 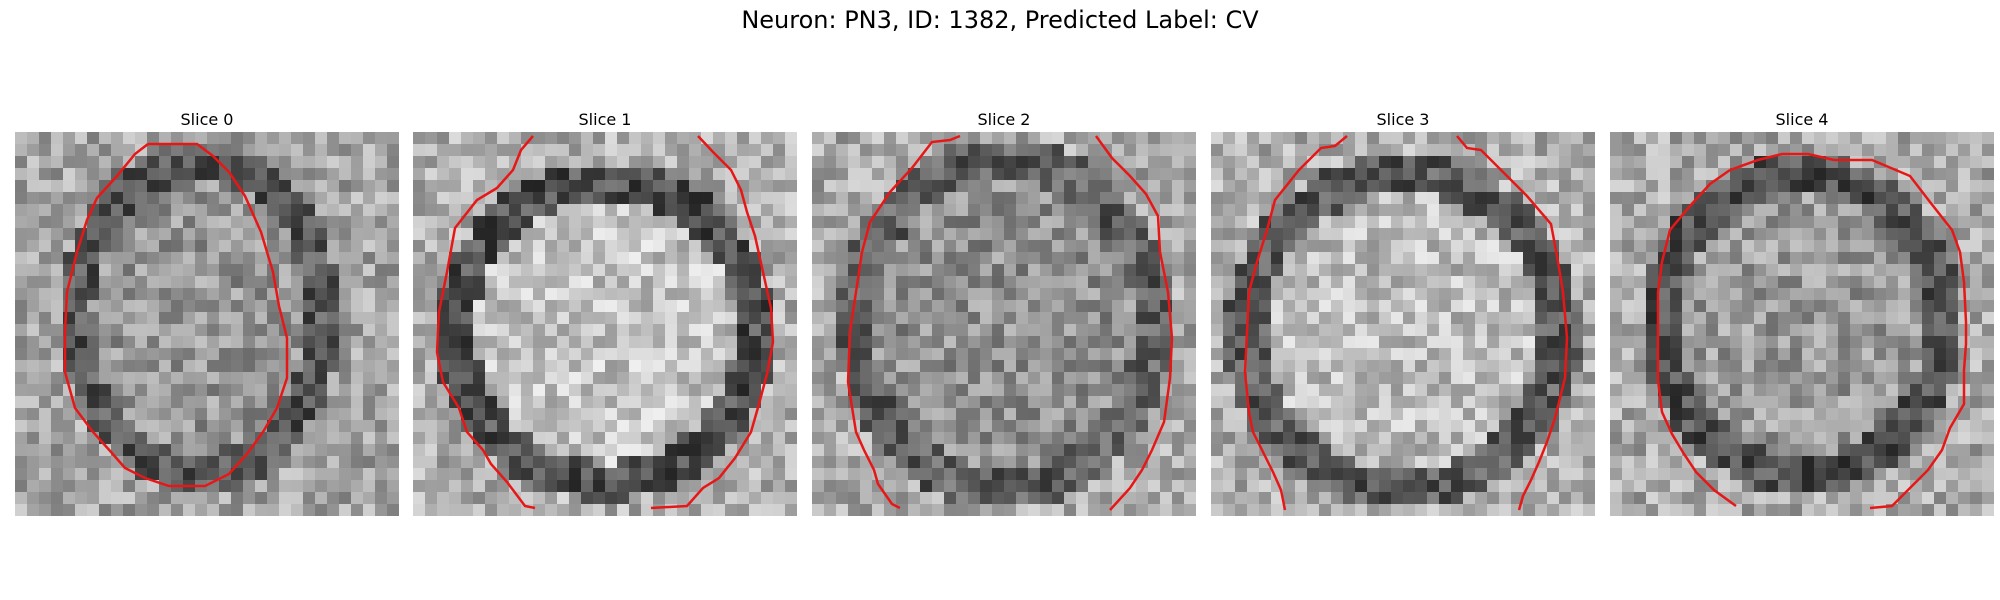 I want to click on slice-panel-0: Slice 0, so click(x=207, y=312).